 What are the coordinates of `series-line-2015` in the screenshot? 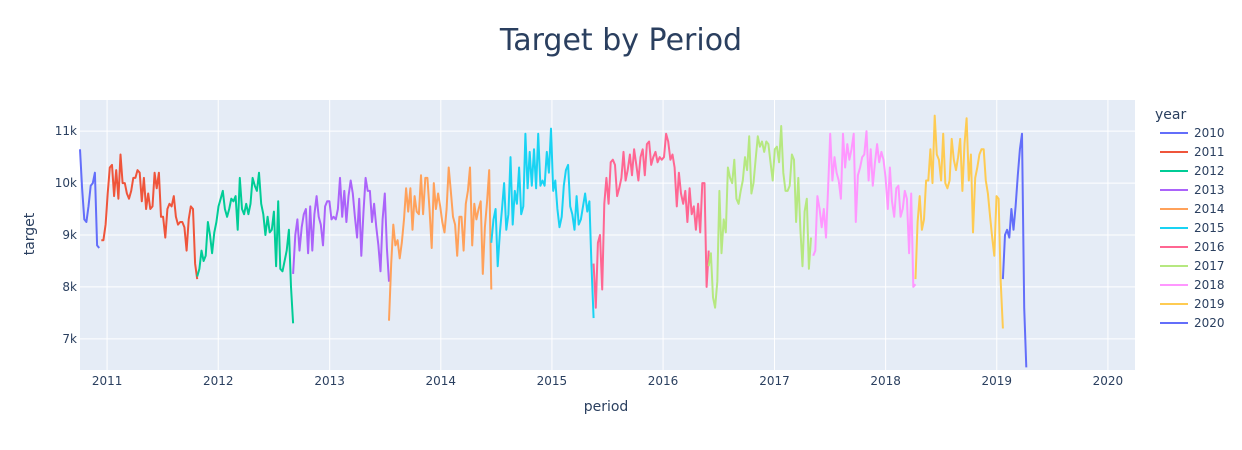 It's located at (542, 223).